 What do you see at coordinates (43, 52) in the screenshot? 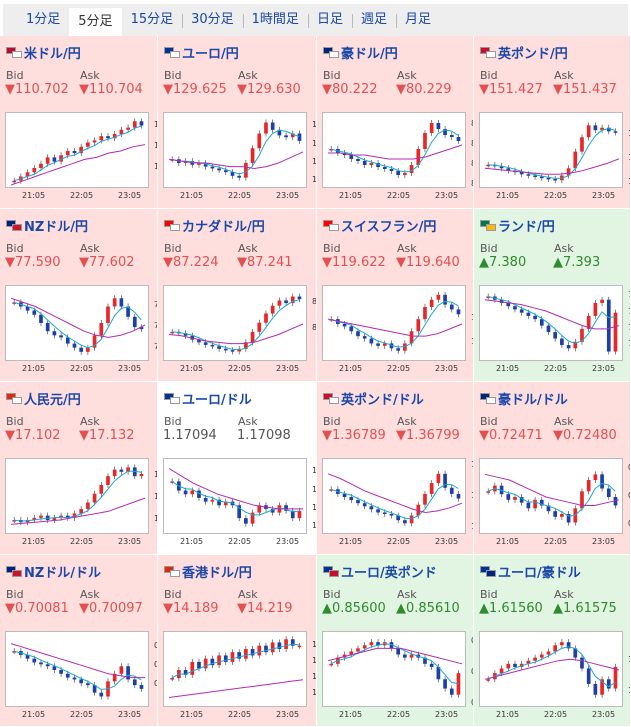
I see `pair-title-link: 米ドル/円` at bounding box center [43, 52].